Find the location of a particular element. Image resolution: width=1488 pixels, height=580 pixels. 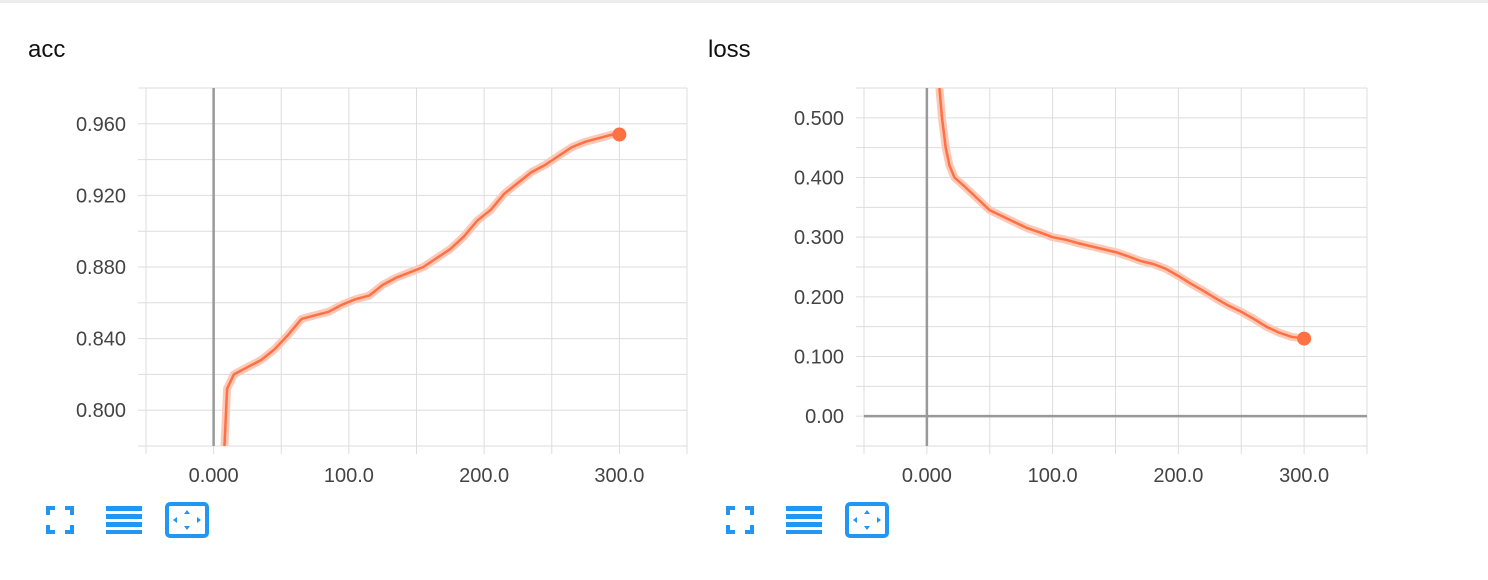

chart-title: acc is located at coordinates (47, 49).